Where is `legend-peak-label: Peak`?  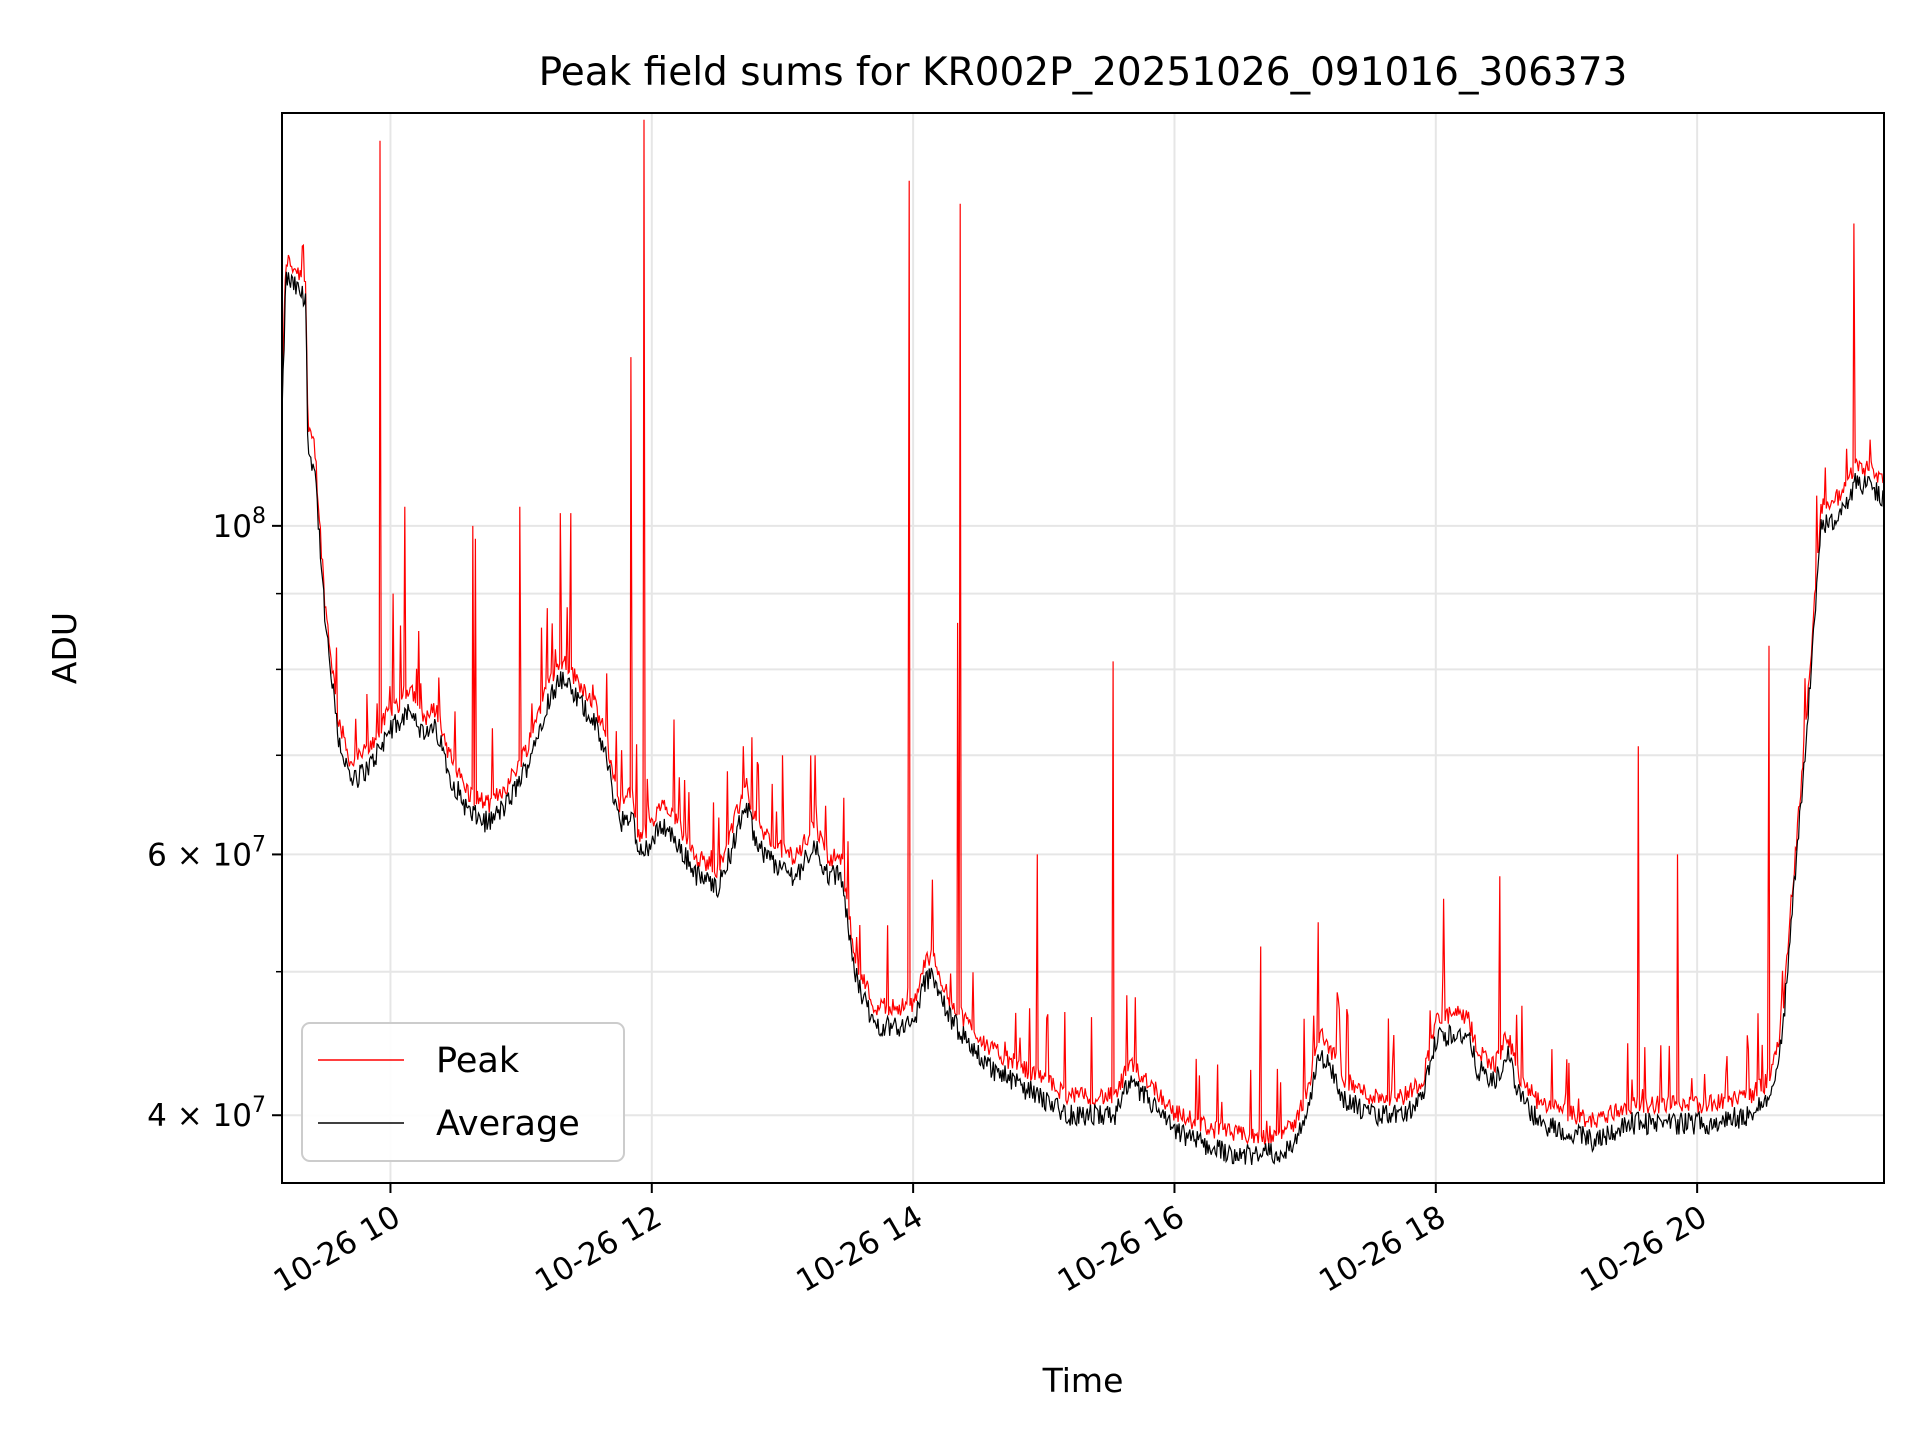
legend-peak-label: Peak is located at coordinates (478, 1061).